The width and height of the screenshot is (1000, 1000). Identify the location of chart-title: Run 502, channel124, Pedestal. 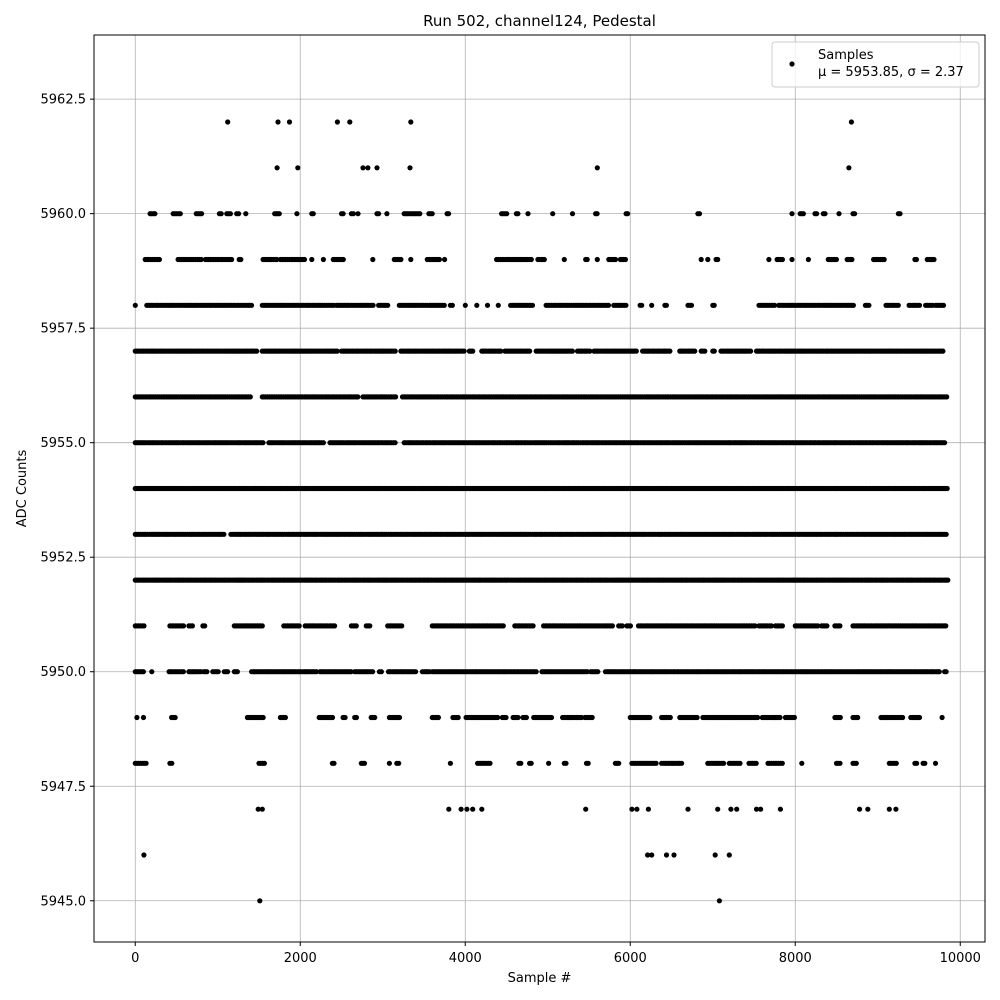
(539, 21).